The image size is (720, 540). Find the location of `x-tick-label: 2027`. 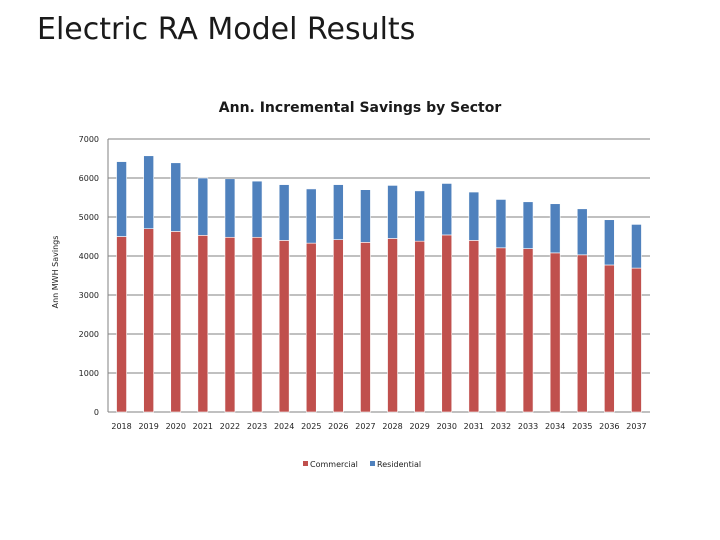

x-tick-label: 2027 is located at coordinates (365, 426).